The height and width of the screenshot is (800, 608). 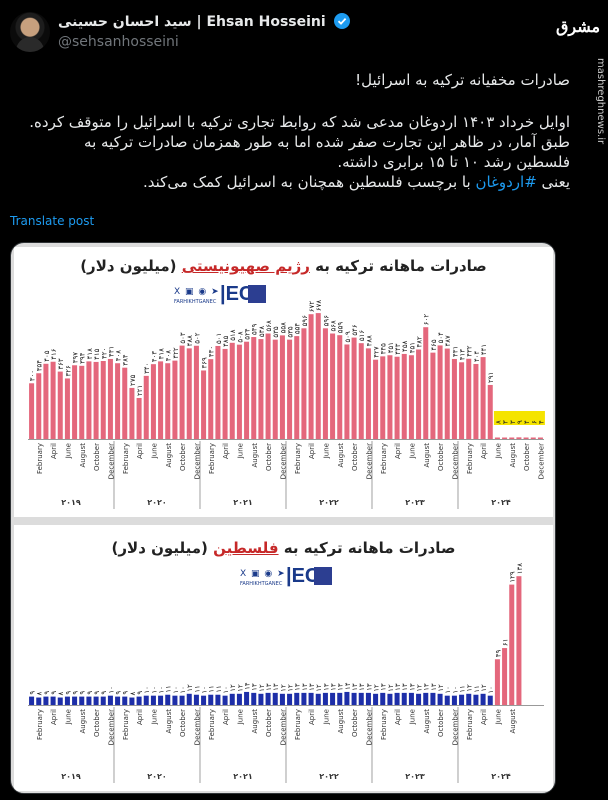 What do you see at coordinates (527, 422) in the screenshot?
I see `data-label: ۴` at bounding box center [527, 422].